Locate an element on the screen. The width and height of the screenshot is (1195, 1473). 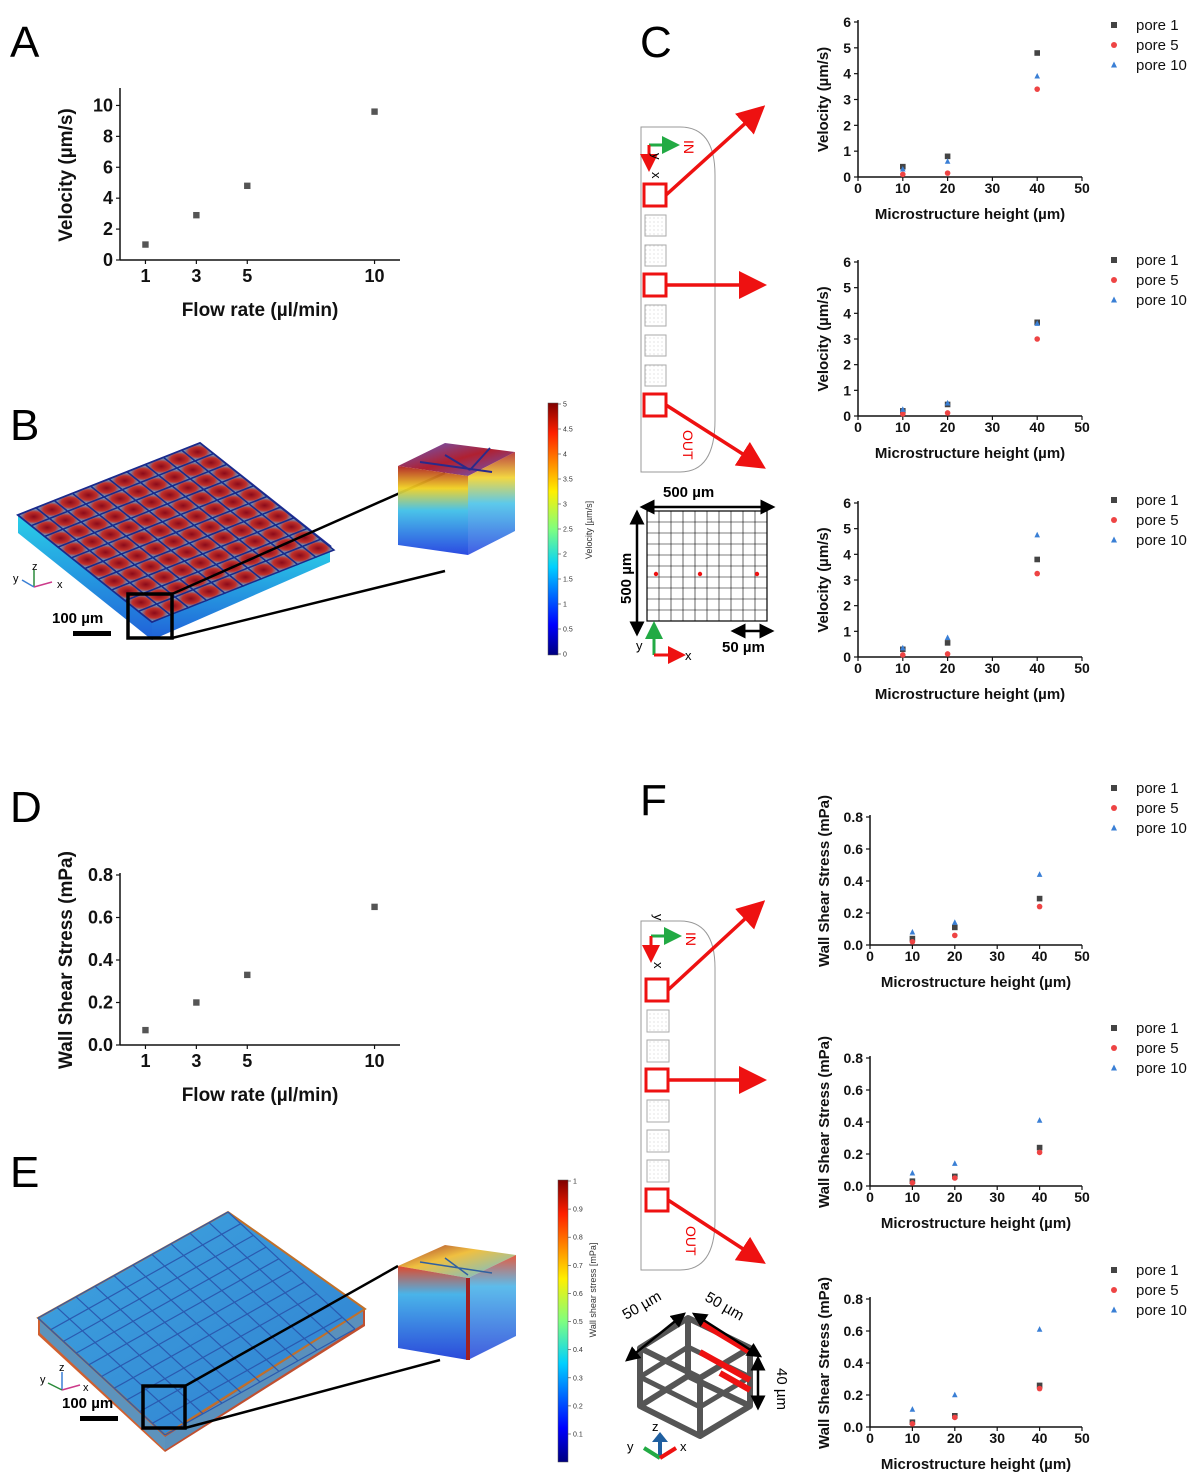
colorbar-tick-label: 1 is located at coordinates (575, 1182).